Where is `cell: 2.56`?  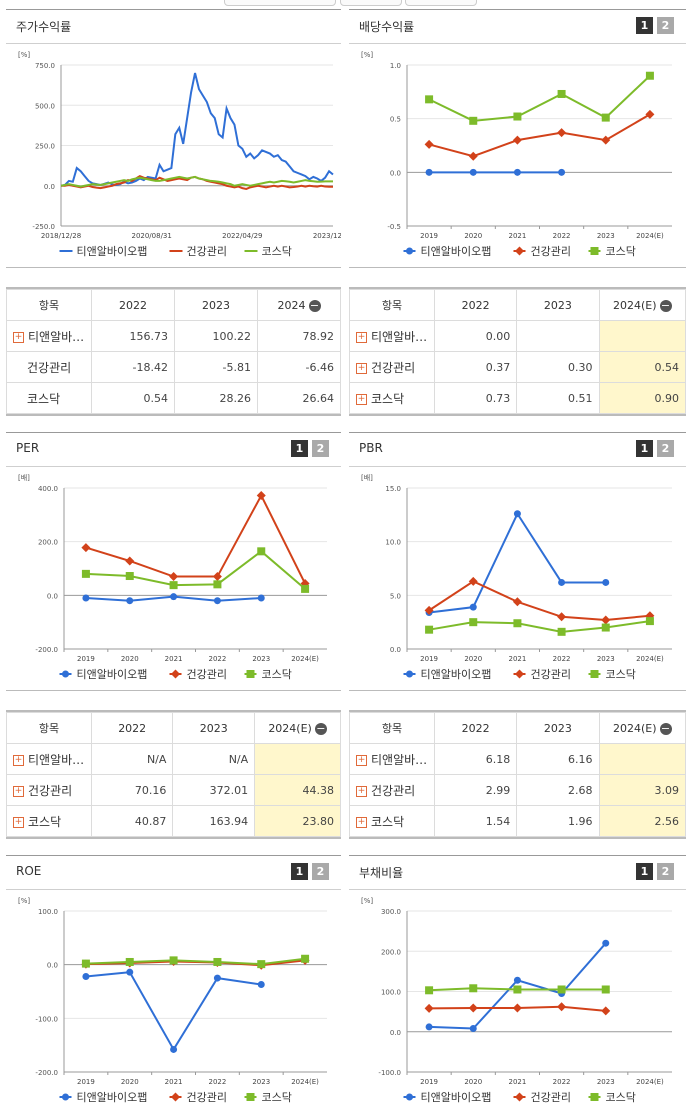
cell: 2.56 is located at coordinates (642, 821).